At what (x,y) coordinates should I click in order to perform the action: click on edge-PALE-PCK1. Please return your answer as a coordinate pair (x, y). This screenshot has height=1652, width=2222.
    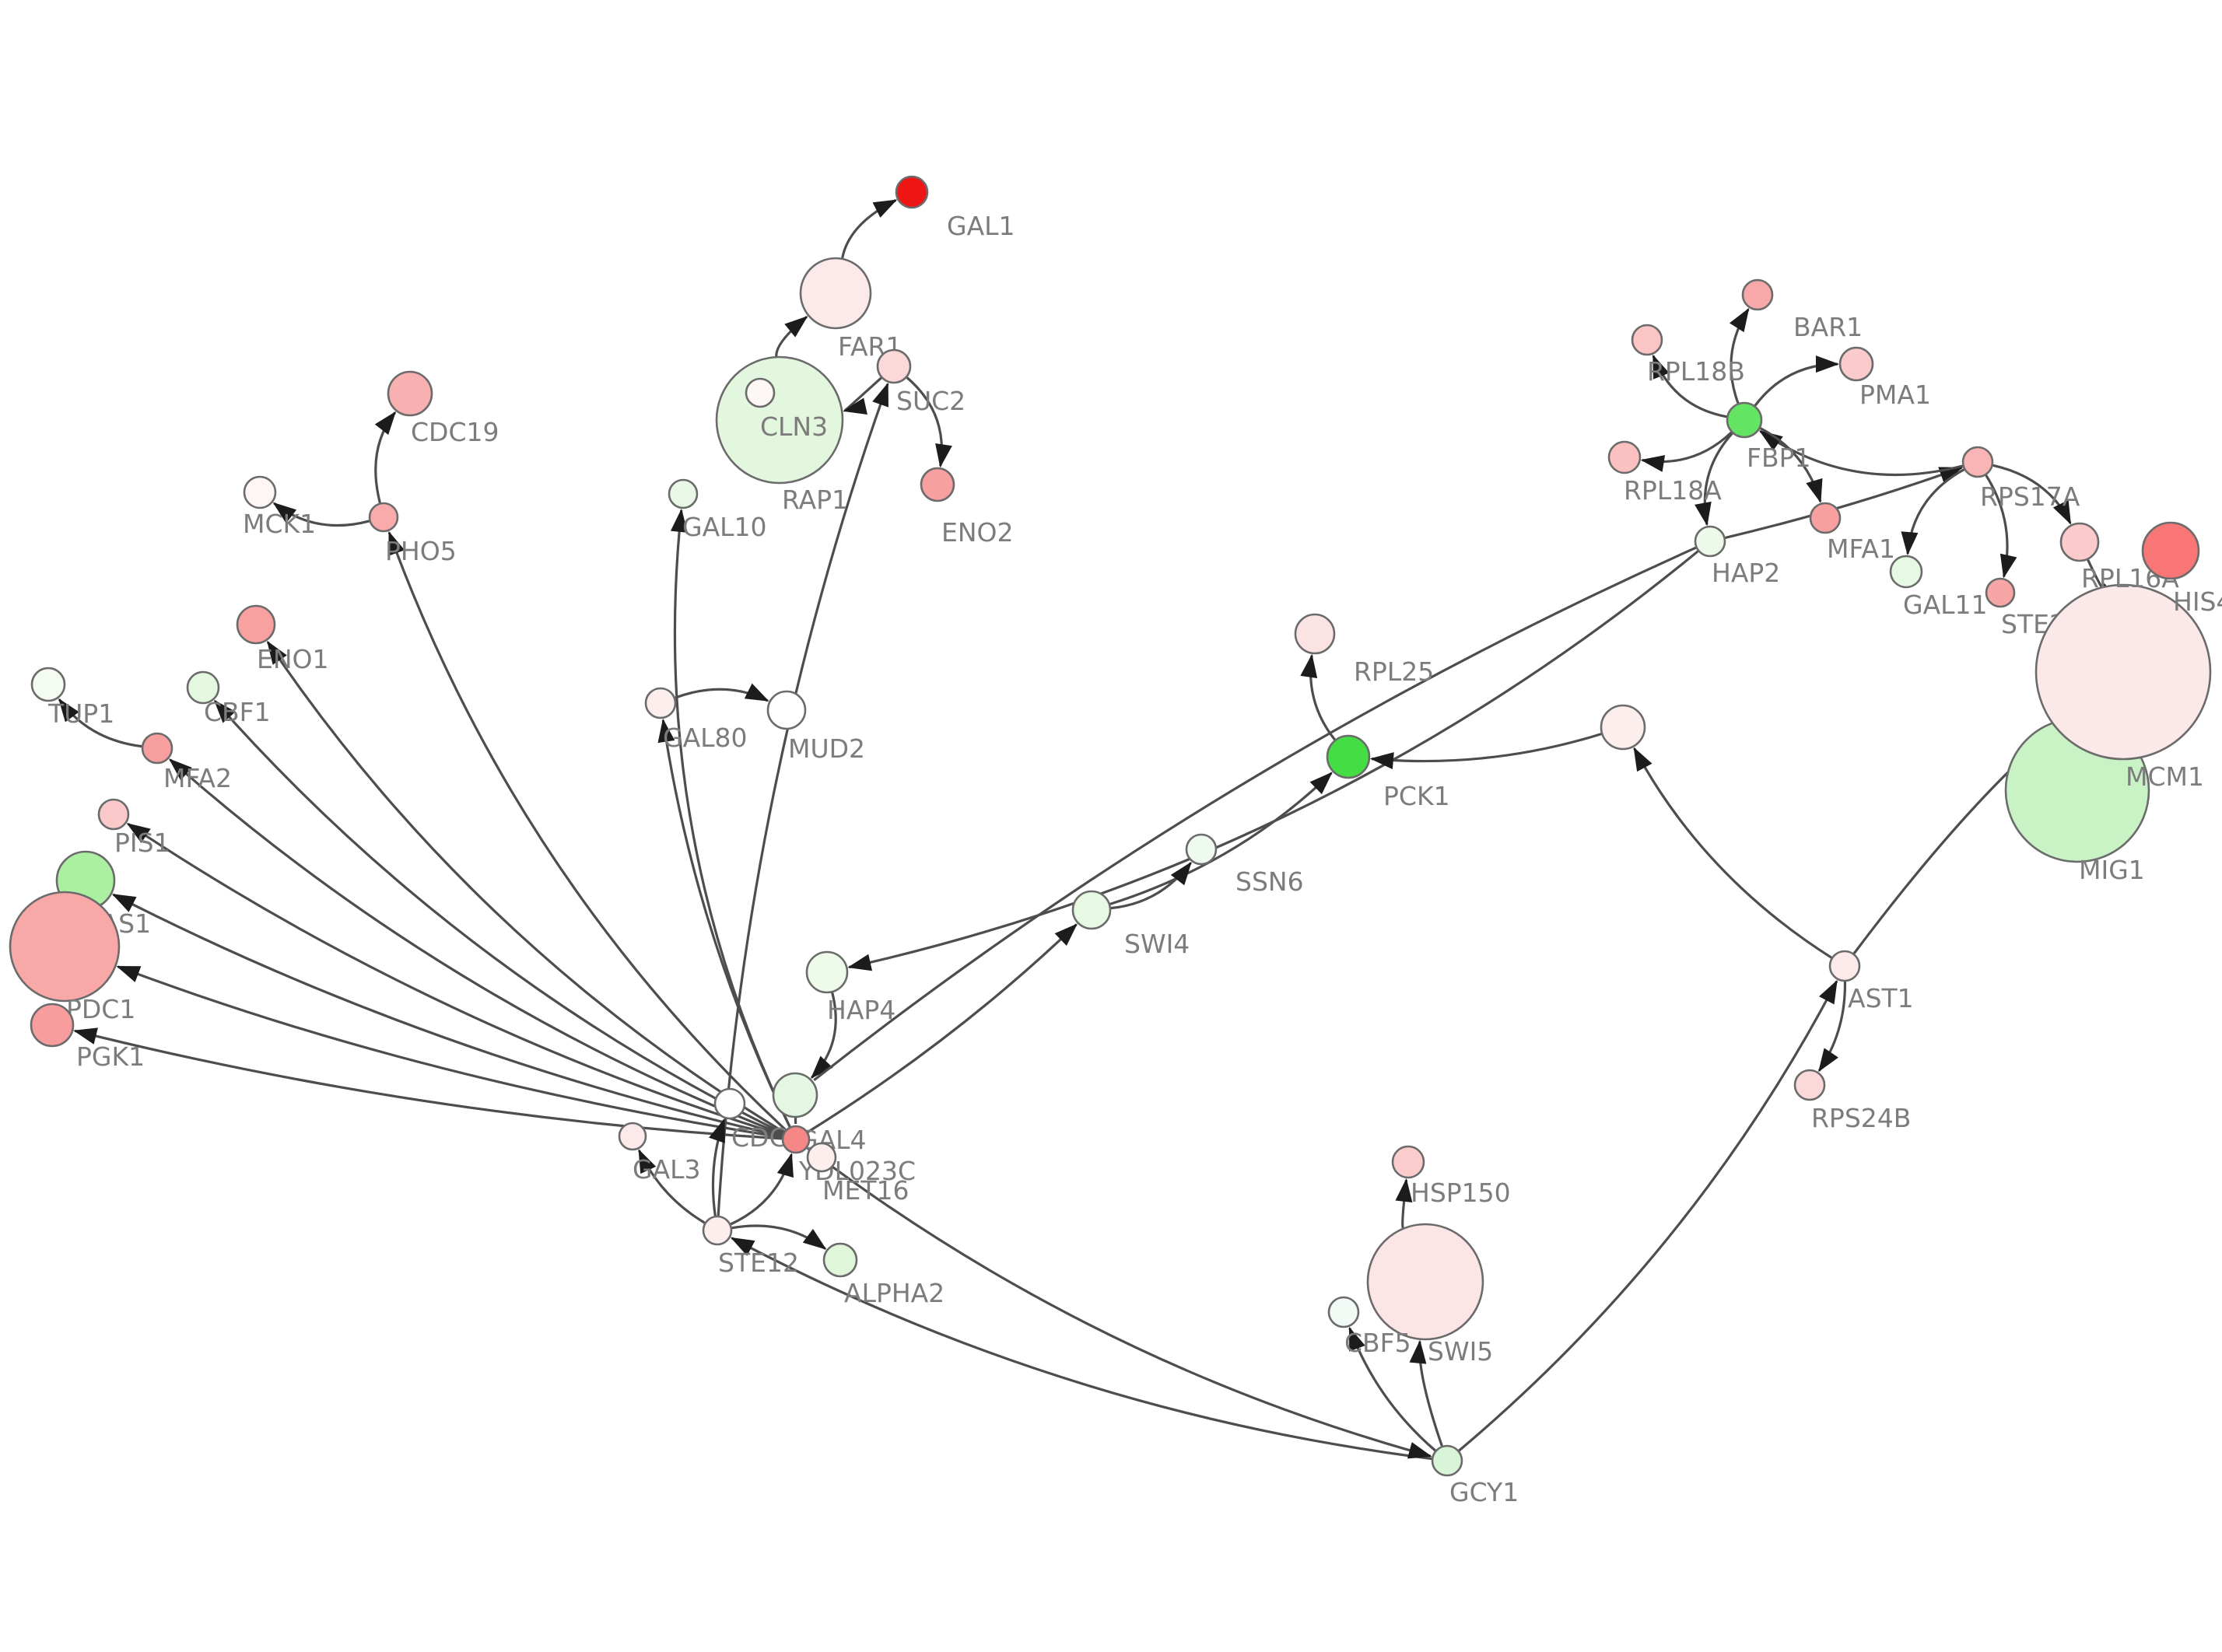
    Looking at the image, I should click on (1485, 752).